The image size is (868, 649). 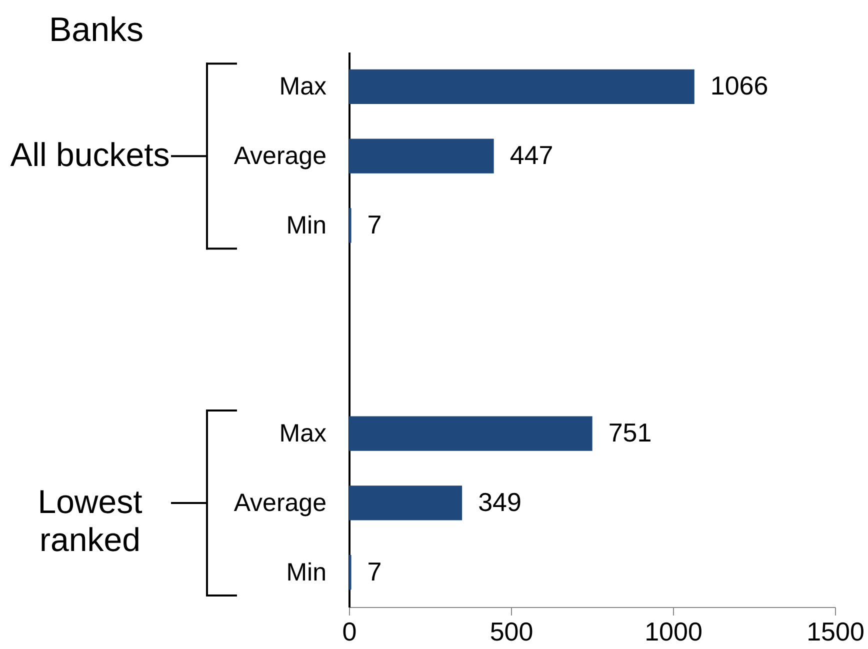 I want to click on x-tick-label: 1000, so click(x=673, y=631).